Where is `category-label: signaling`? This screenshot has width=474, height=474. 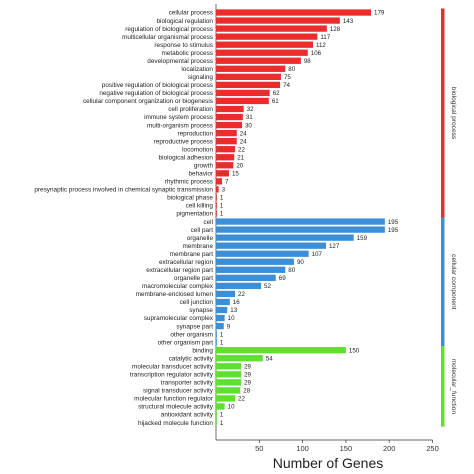 category-label: signaling is located at coordinates (201, 77).